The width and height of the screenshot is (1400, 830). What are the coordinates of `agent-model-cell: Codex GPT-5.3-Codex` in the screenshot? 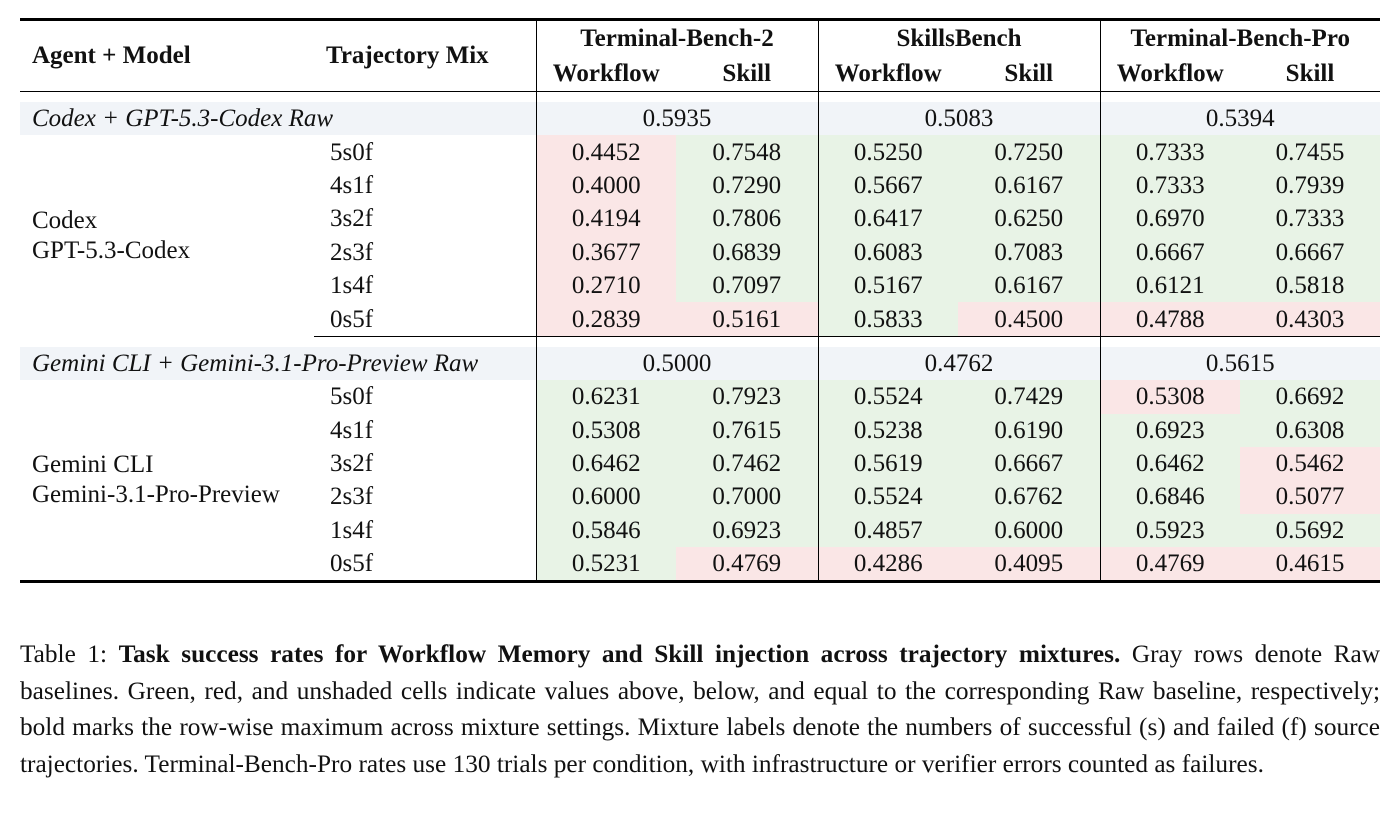 It's located at (167, 235).